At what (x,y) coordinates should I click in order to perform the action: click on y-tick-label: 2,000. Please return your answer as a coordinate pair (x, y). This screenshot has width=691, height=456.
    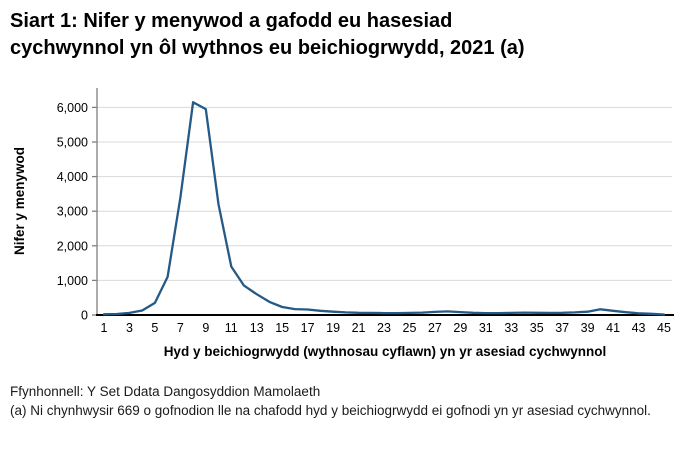
    Looking at the image, I should click on (72, 246).